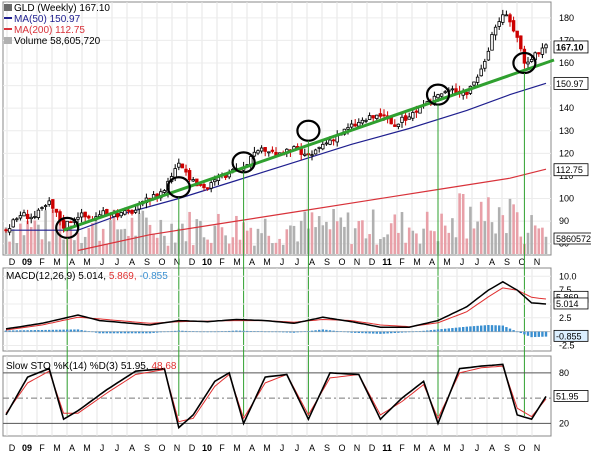 The image size is (591, 459). Describe the element at coordinates (87, 448) in the screenshot. I see `x-tick-label-bottom: M` at that location.